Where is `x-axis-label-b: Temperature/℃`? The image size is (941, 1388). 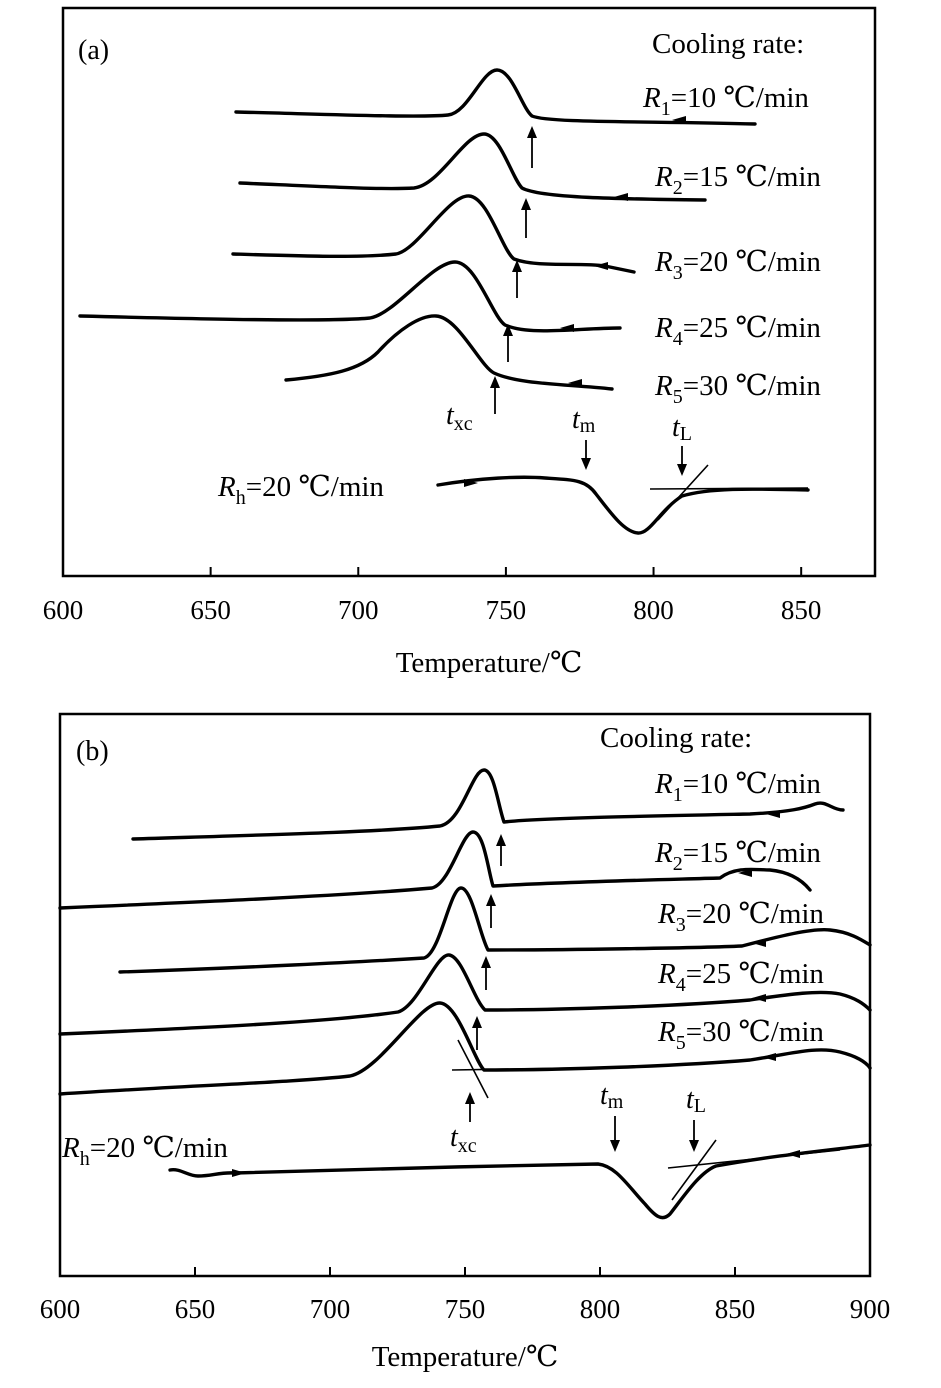 x-axis-label-b: Temperature/℃ is located at coordinates (465, 1357).